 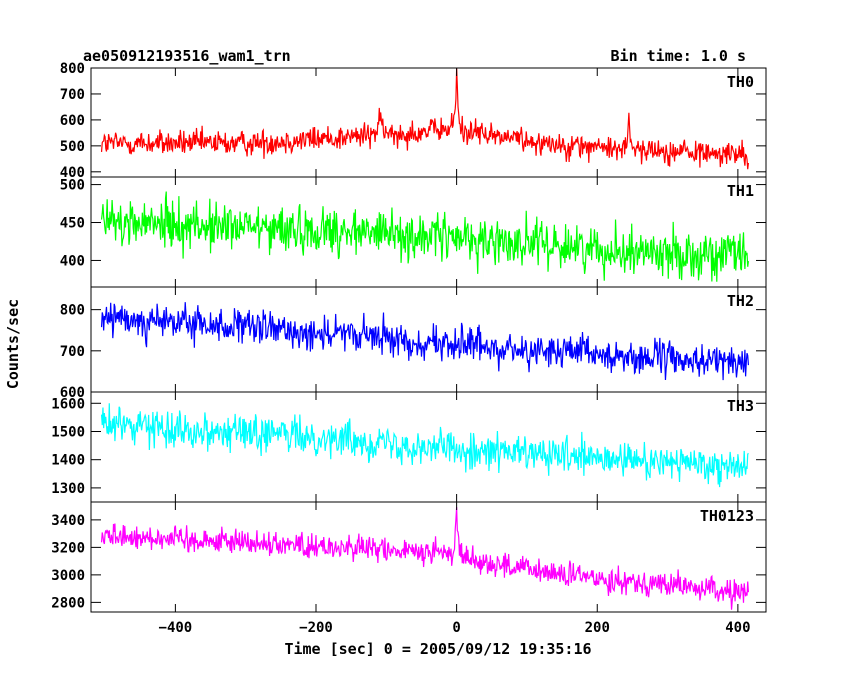 I want to click on x-tick-label: 0, so click(x=456, y=628).